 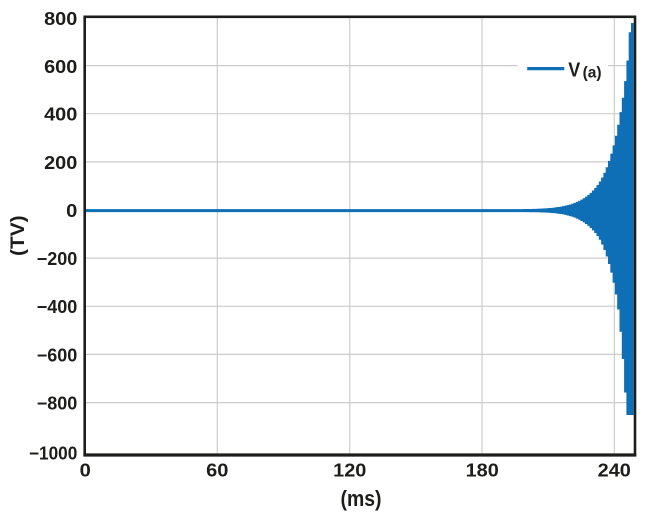 What do you see at coordinates (53, 454) in the screenshot?
I see `svg-text: −1000` at bounding box center [53, 454].